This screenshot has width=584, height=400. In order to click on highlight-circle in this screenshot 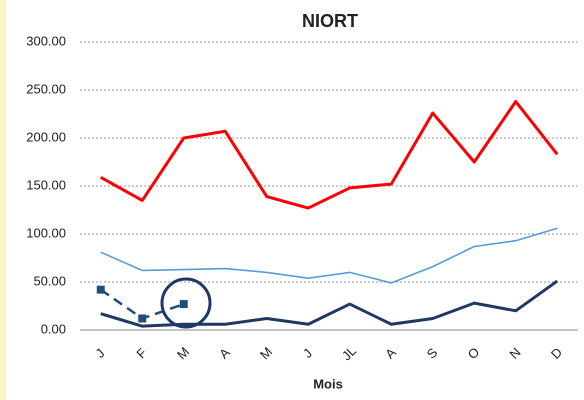, I will do `click(186, 303)`.